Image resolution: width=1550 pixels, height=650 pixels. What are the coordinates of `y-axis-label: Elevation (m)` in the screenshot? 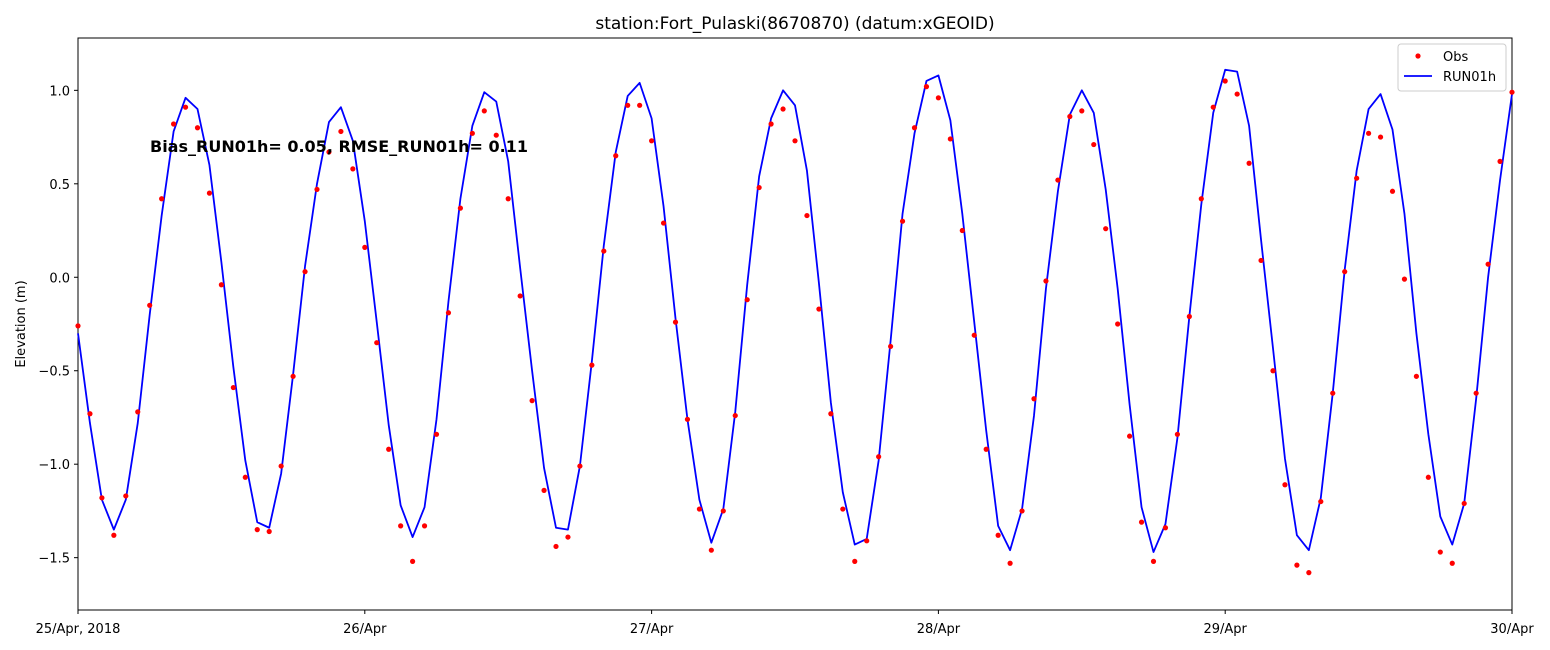 It's located at (21, 323).